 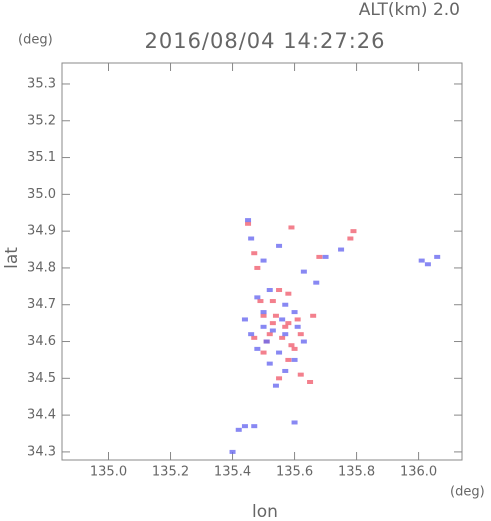 What do you see at coordinates (409, 10) in the screenshot?
I see `altitude: ALT(km) 2.0` at bounding box center [409, 10].